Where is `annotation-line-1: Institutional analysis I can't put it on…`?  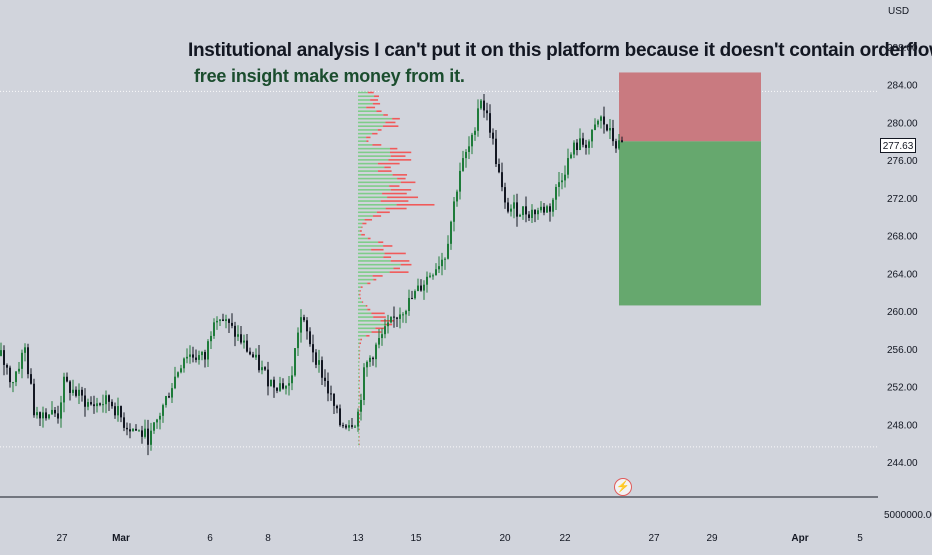 annotation-line-1: Institutional analysis I can't put it on… is located at coordinates (560, 51).